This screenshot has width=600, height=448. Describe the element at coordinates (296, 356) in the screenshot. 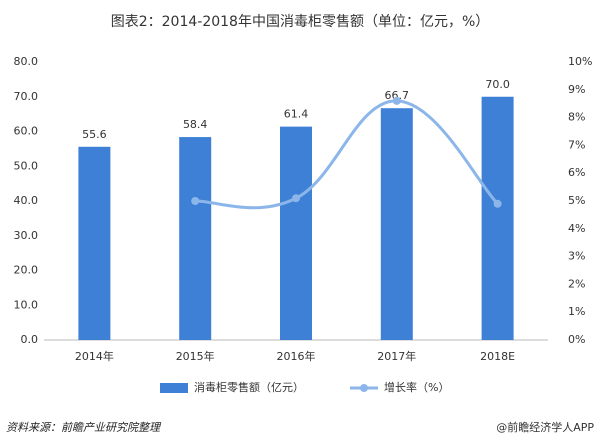

I see `x-tick-label: 2016年` at that location.